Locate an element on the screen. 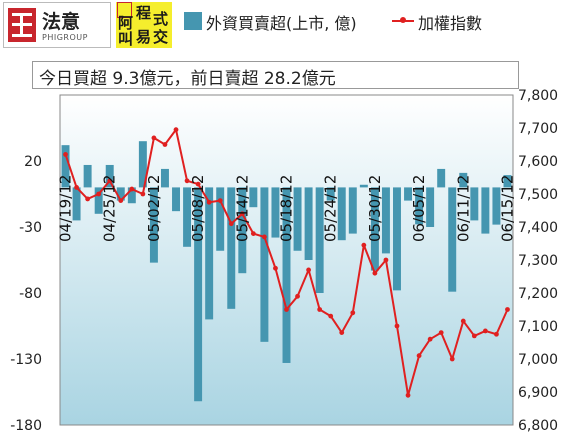  logo-char-3: 式 is located at coordinates (161, 19).